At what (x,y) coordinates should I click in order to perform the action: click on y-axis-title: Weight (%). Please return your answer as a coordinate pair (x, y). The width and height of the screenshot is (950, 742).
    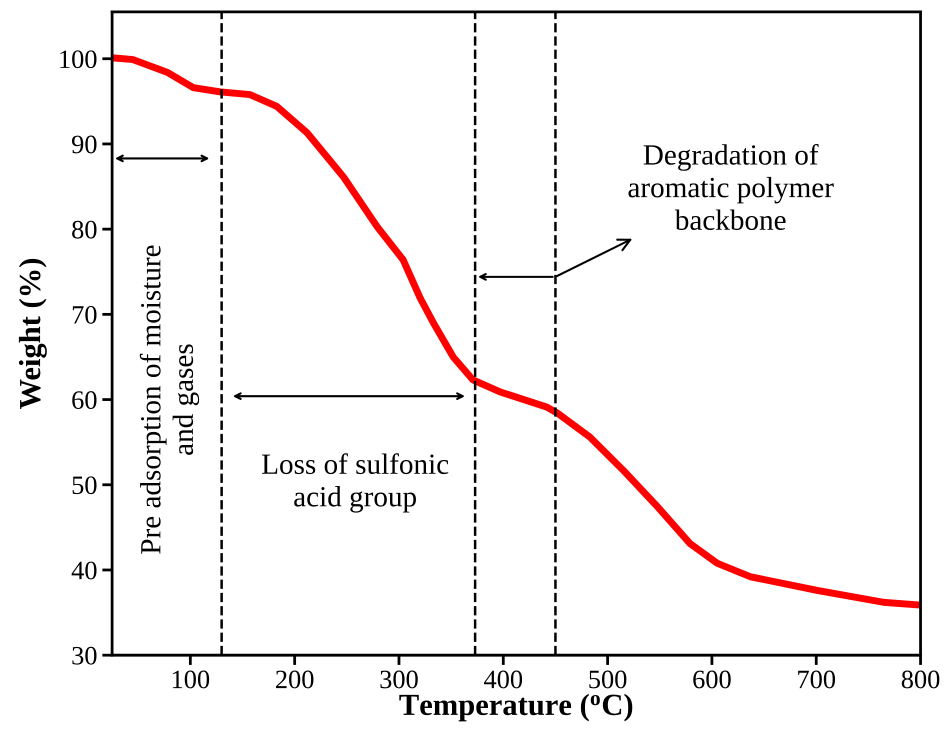
    Looking at the image, I should click on (32, 334).